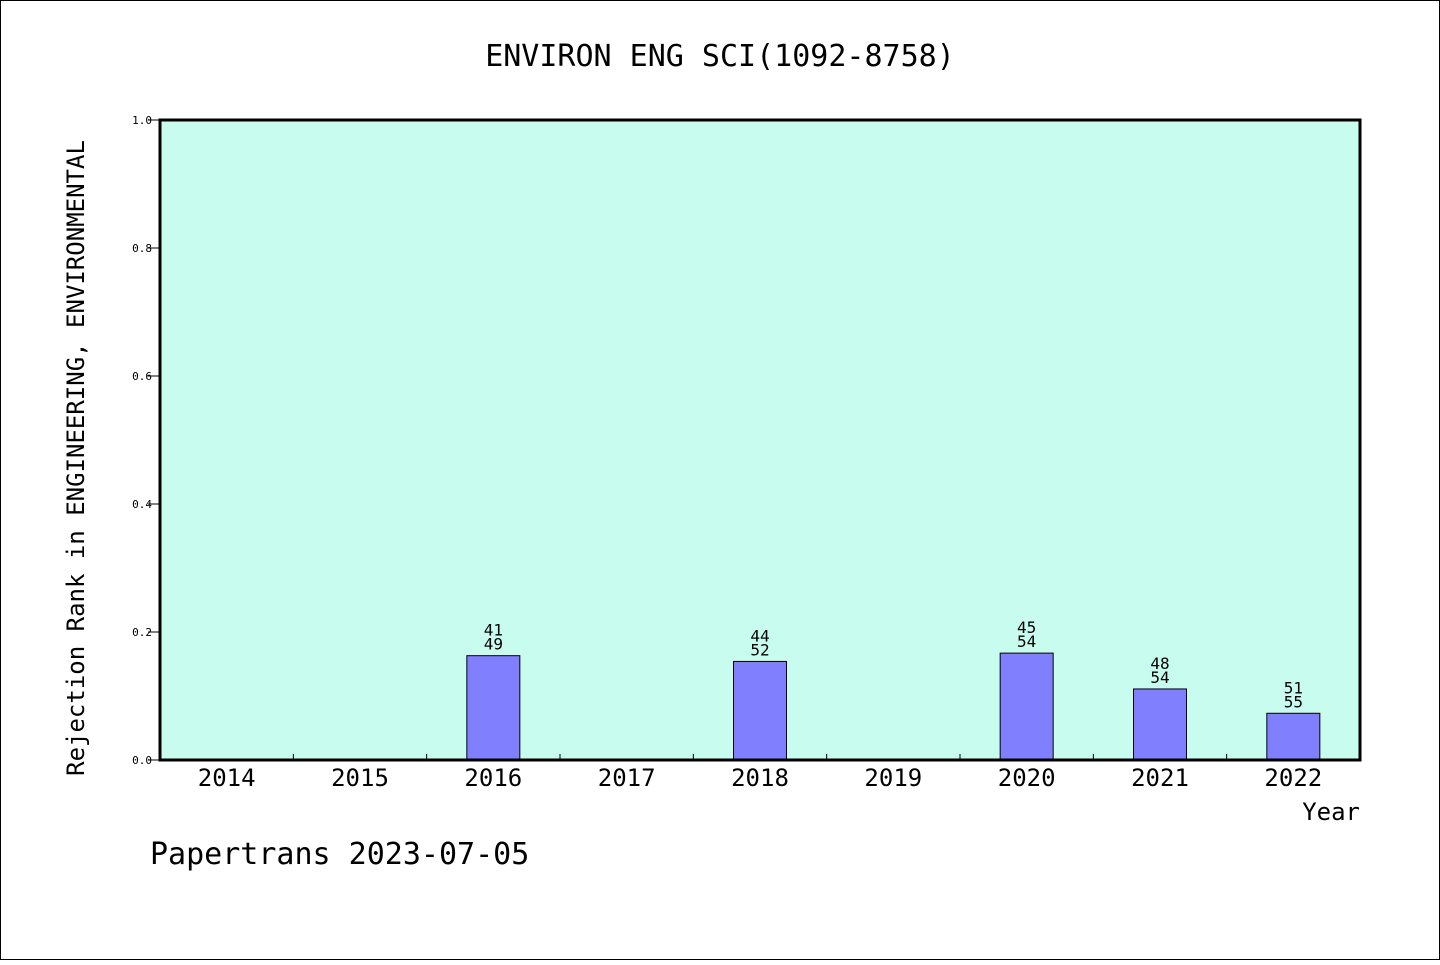 The image size is (1440, 965). I want to click on bar-2016, so click(493, 708).